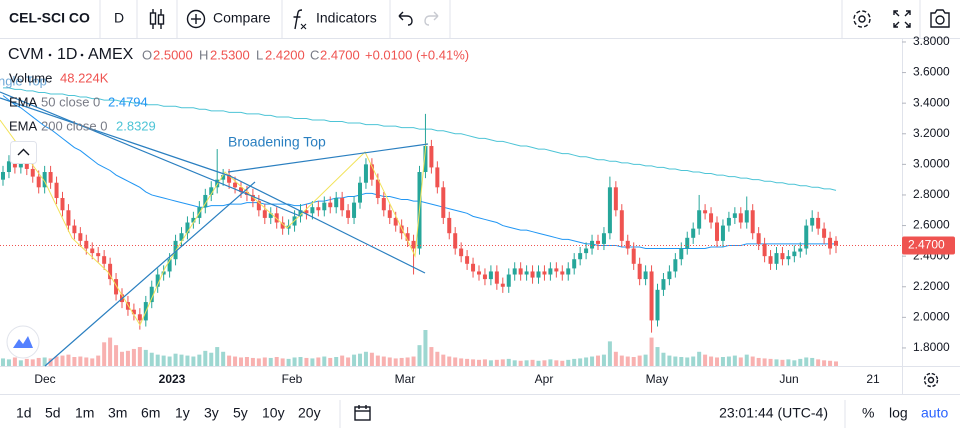 The image size is (960, 433). Describe the element at coordinates (24, 413) in the screenshot. I see `range-button: 1d` at that location.